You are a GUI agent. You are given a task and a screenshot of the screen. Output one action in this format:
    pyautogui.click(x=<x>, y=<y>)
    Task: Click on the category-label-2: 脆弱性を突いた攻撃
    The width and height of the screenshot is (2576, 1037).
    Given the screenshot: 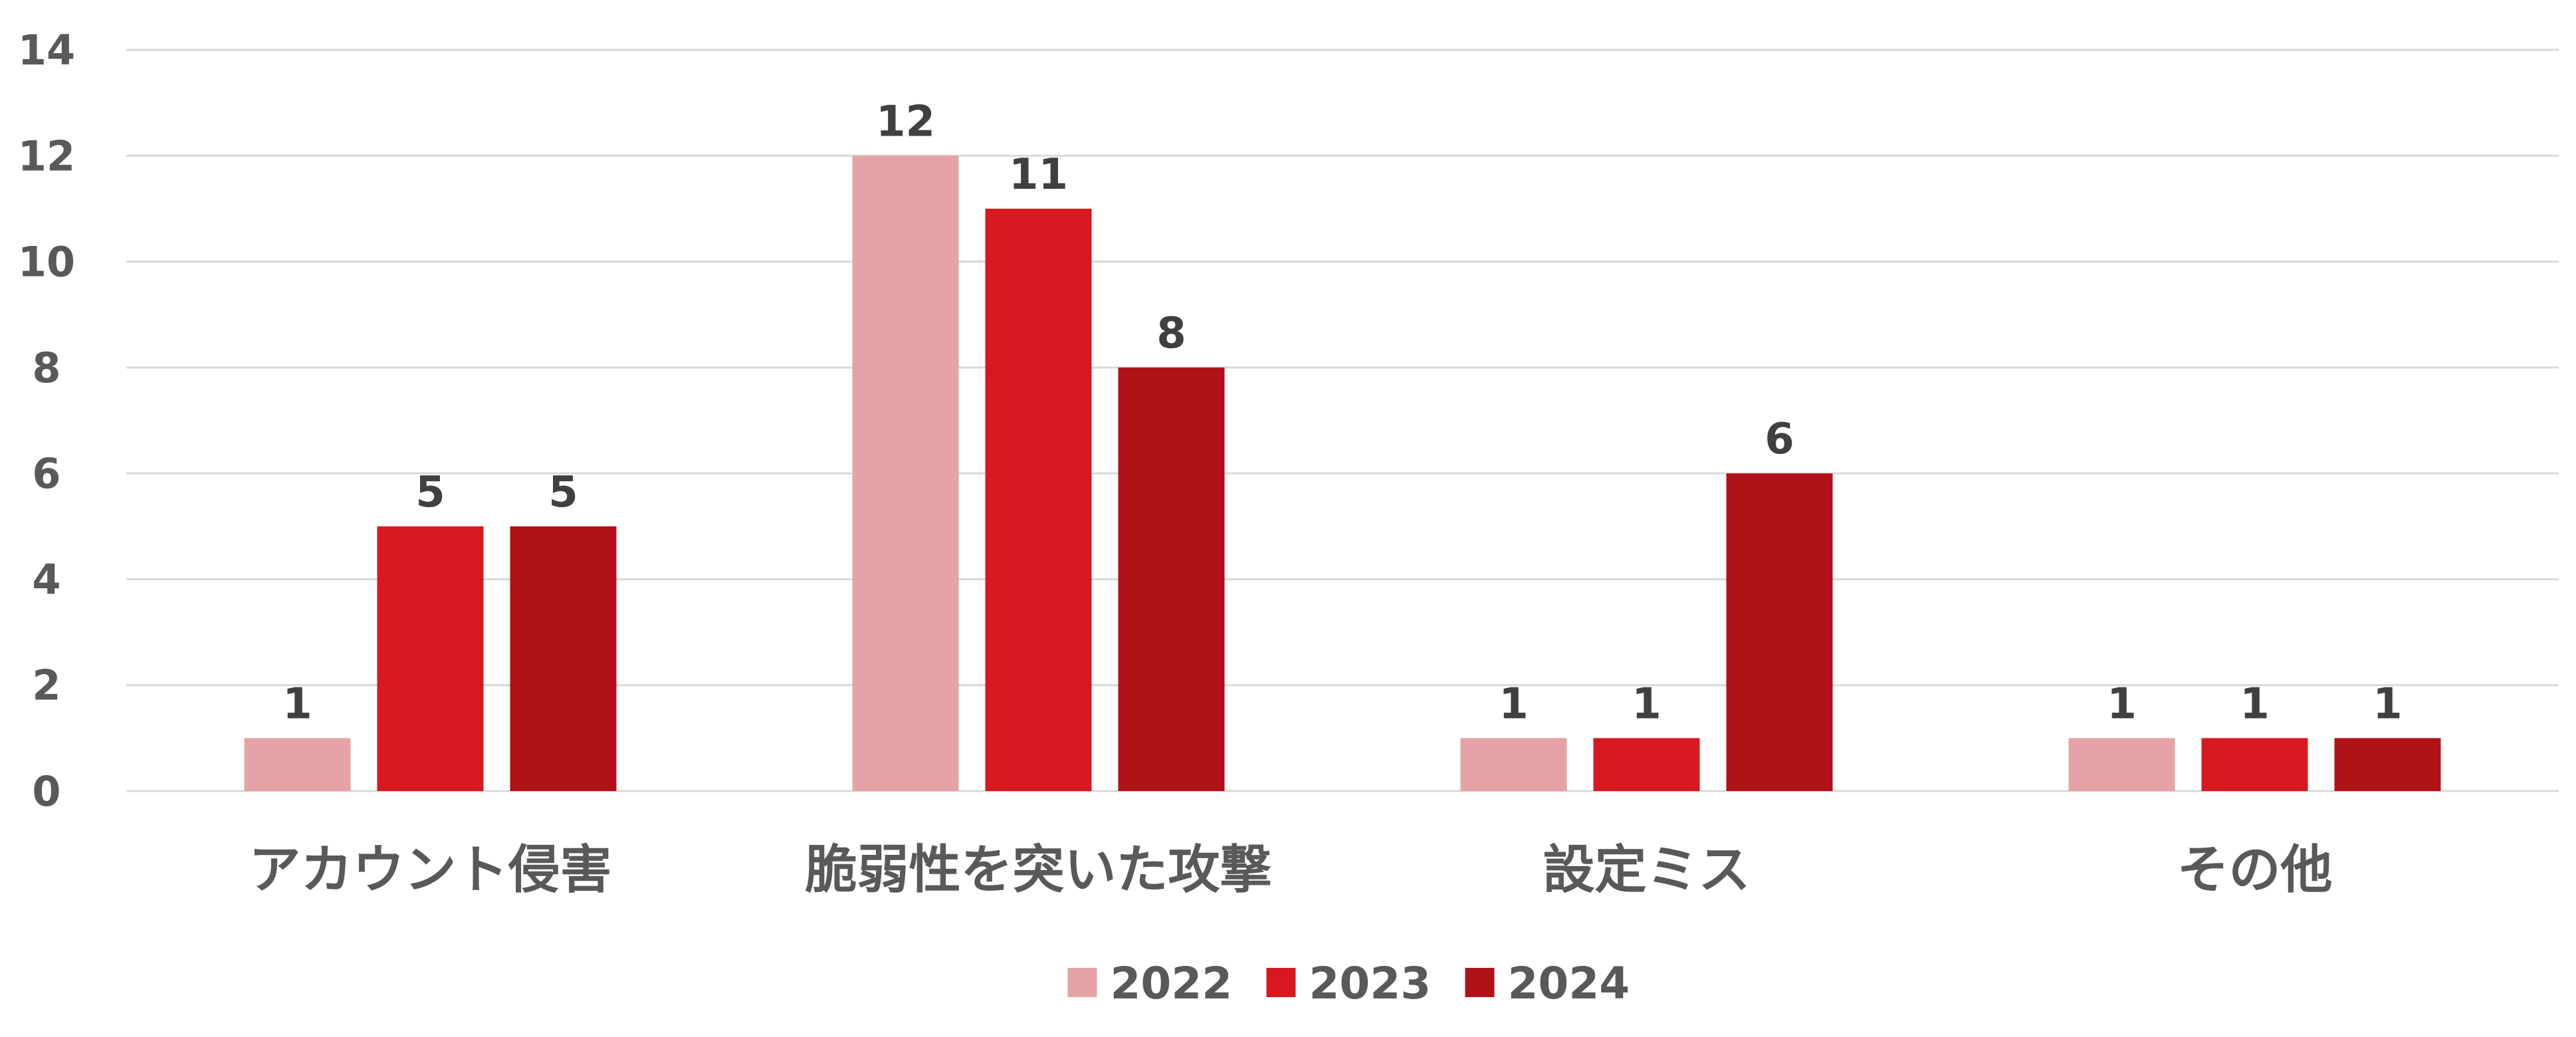 What is the action you would take?
    pyautogui.click(x=1038, y=870)
    